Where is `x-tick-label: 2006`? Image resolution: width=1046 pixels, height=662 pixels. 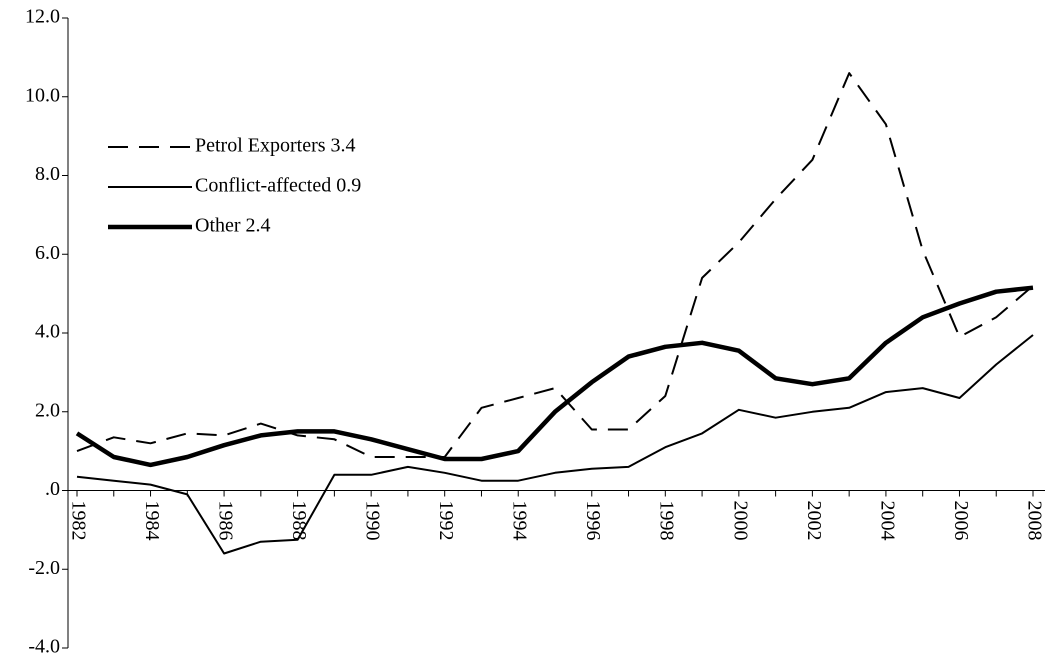
x-tick-label: 2006 is located at coordinates (961, 521).